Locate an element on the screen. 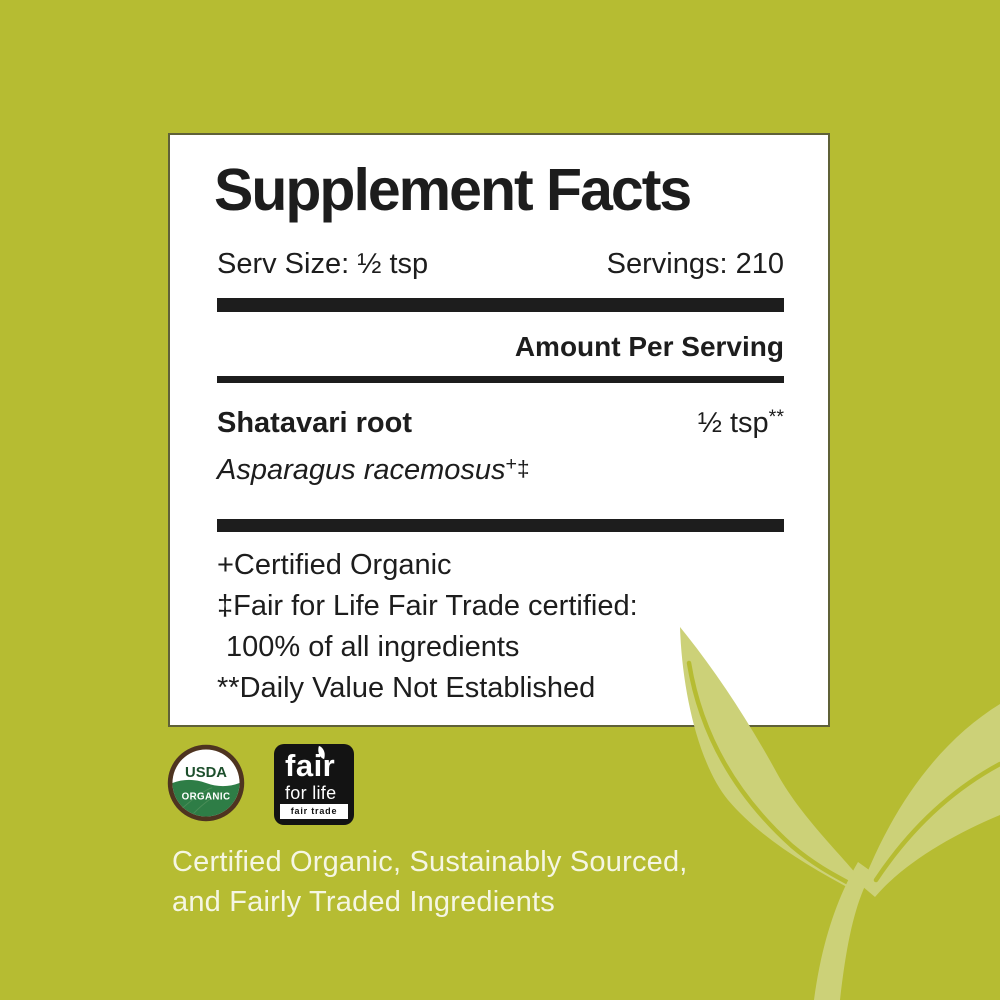 Image resolution: width=1000 pixels, height=1000 pixels. stem-shape is located at coordinates (843, 931).